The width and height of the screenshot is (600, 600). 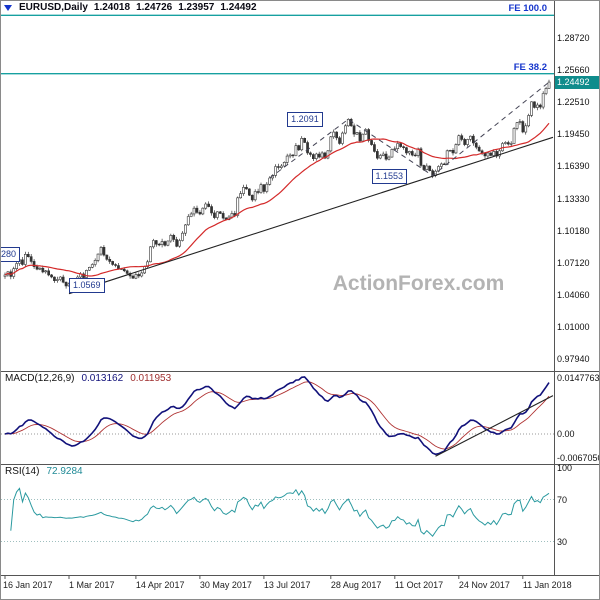 What do you see at coordinates (356, 585) in the screenshot?
I see `date-axis-label: 28 Aug 2017` at bounding box center [356, 585].